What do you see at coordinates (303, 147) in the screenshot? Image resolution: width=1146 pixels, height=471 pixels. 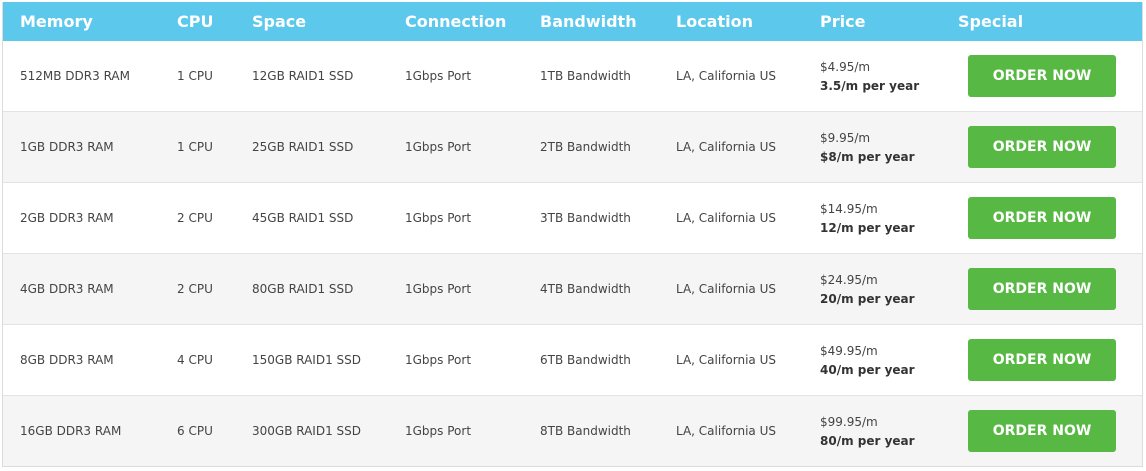 I see `space-cell: 25GB RAID1 SSD` at bounding box center [303, 147].